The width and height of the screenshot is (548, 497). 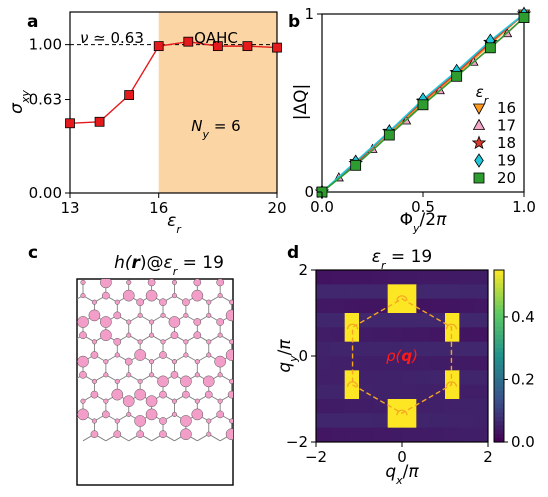 What do you see at coordinates (69, 208) in the screenshot?
I see `x-tick-label-a: 13` at bounding box center [69, 208].